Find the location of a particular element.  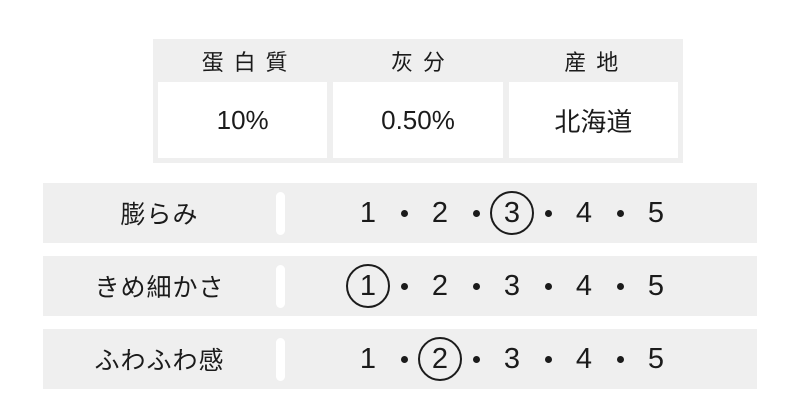

spec-header-protein: 蛋白質 is located at coordinates (249, 62).